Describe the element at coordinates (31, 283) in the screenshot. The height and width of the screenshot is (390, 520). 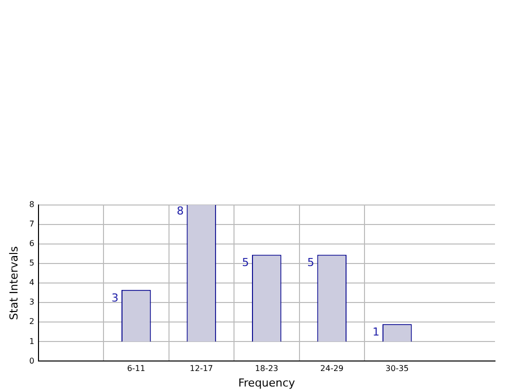
I see `y-tick-label: 4` at that location.